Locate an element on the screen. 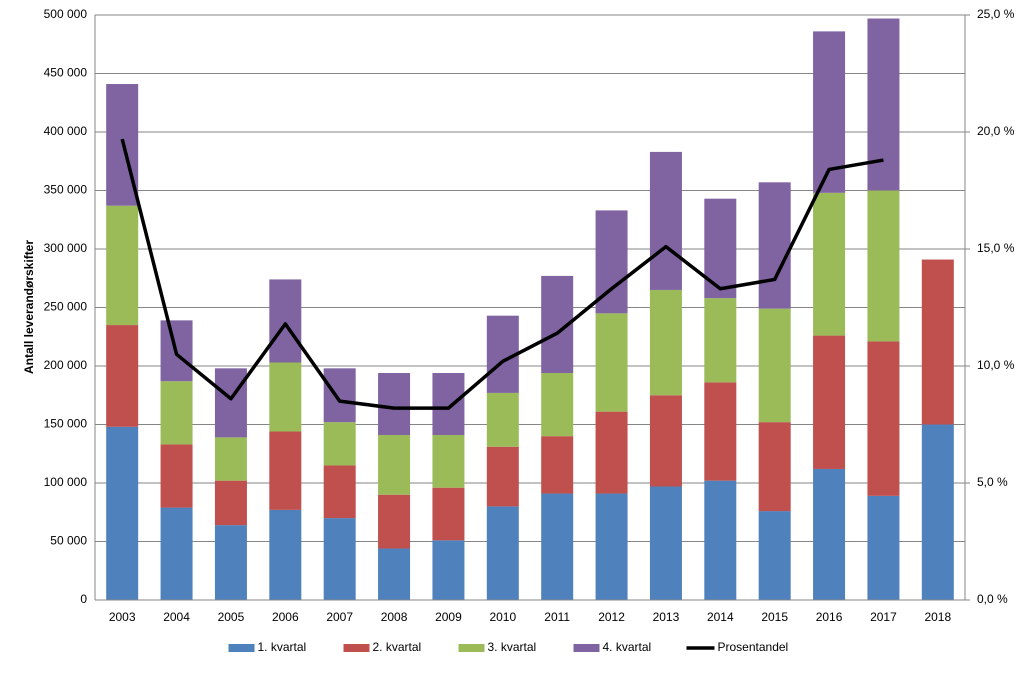 This screenshot has height=674, width=1024. y-tick-label: 300 000 is located at coordinates (66, 248).